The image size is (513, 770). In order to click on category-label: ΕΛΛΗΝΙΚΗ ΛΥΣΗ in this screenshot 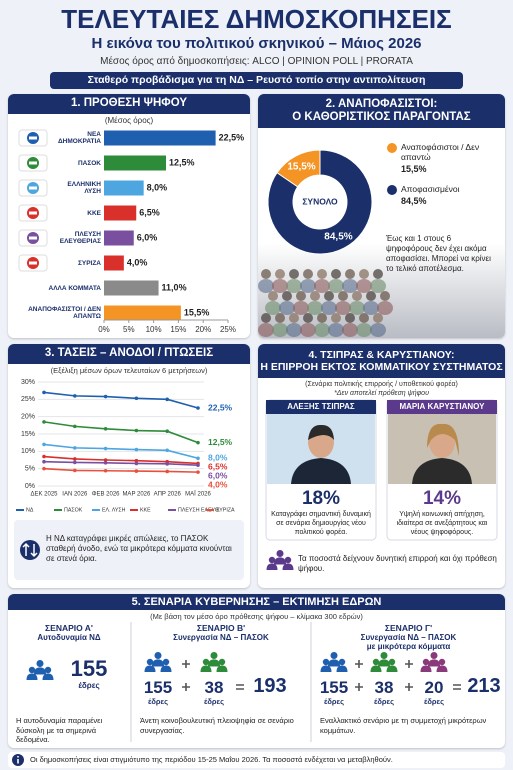, I will do `click(84, 188)`.